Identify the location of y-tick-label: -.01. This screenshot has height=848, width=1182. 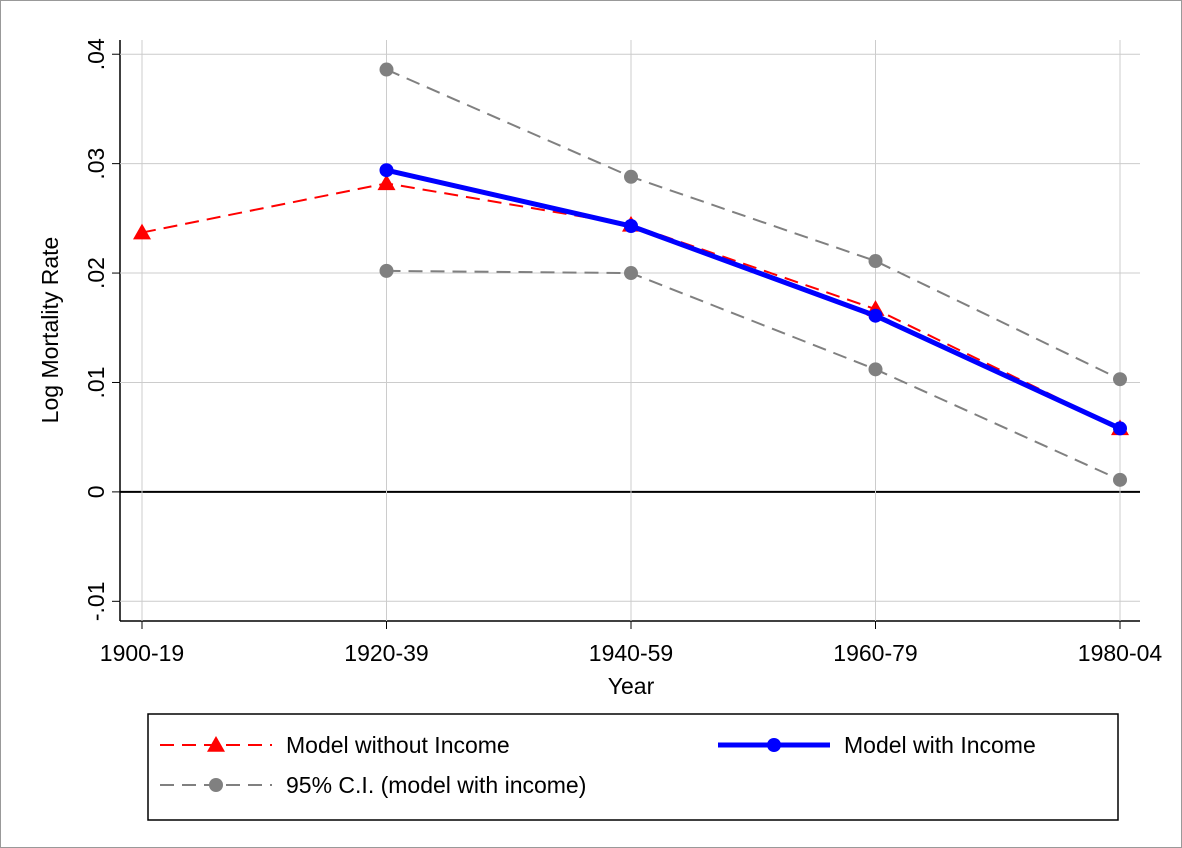
(96, 601).